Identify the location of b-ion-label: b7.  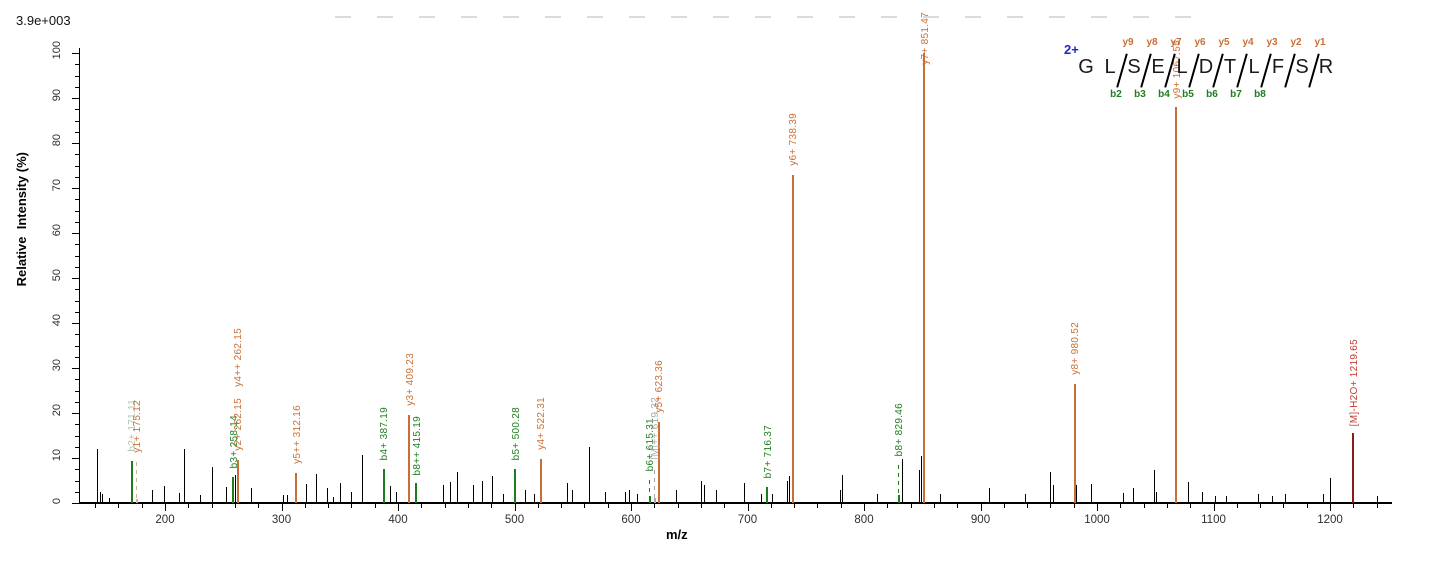
(1236, 94).